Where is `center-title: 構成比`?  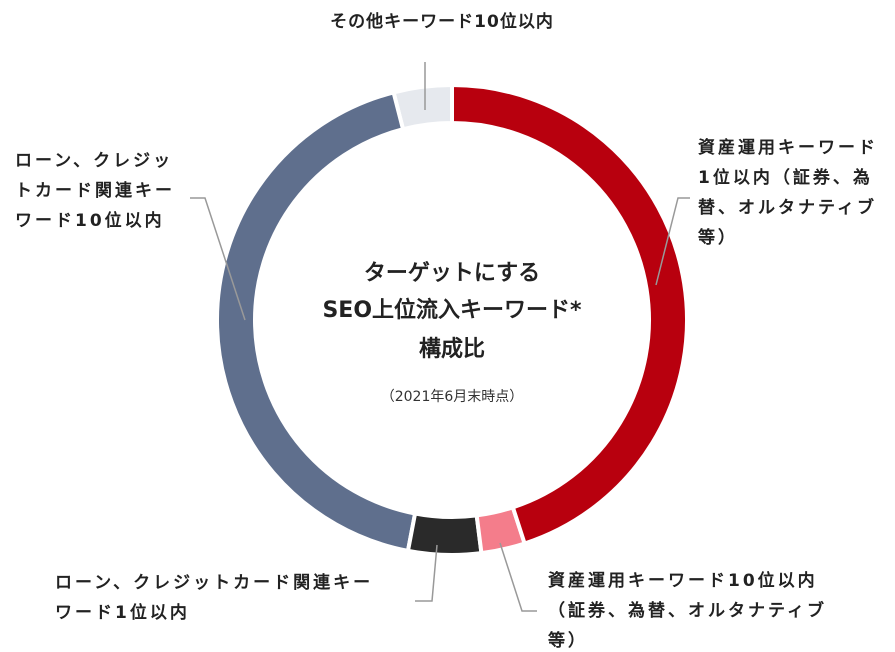
center-title: 構成比 is located at coordinates (451, 349).